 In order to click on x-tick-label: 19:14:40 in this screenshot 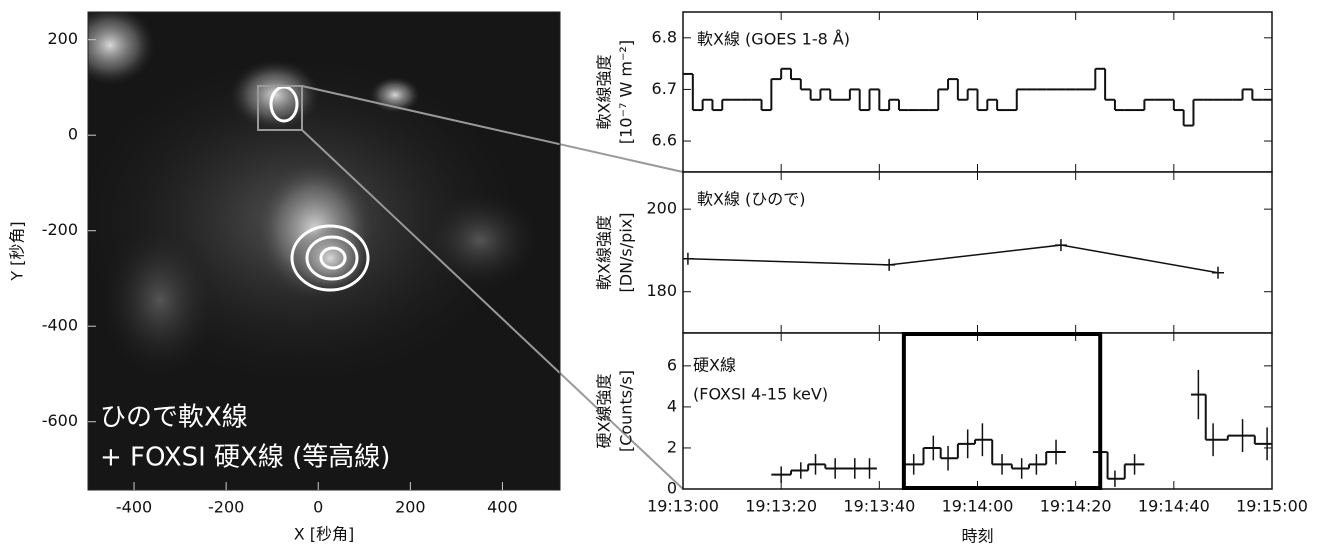, I will do `click(1174, 506)`.